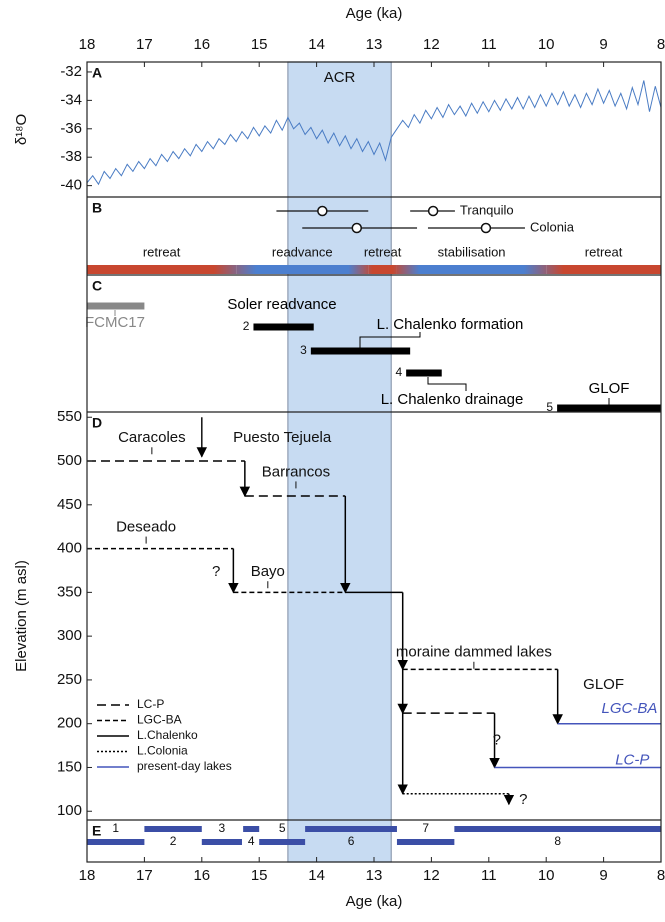 The height and width of the screenshot is (922, 665). Describe the element at coordinates (115, 322) in the screenshot. I see `event-label: FCMC17` at that location.